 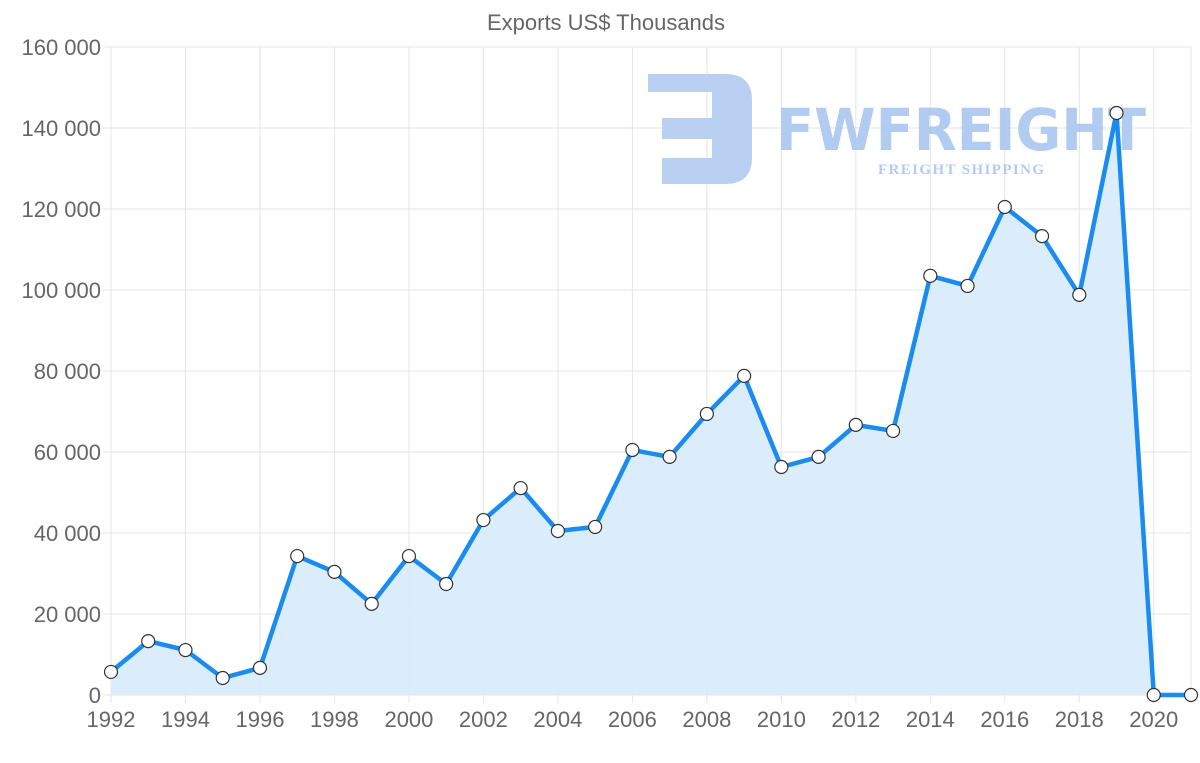 What do you see at coordinates (930, 275) in the screenshot?
I see `data-point-2014` at bounding box center [930, 275].